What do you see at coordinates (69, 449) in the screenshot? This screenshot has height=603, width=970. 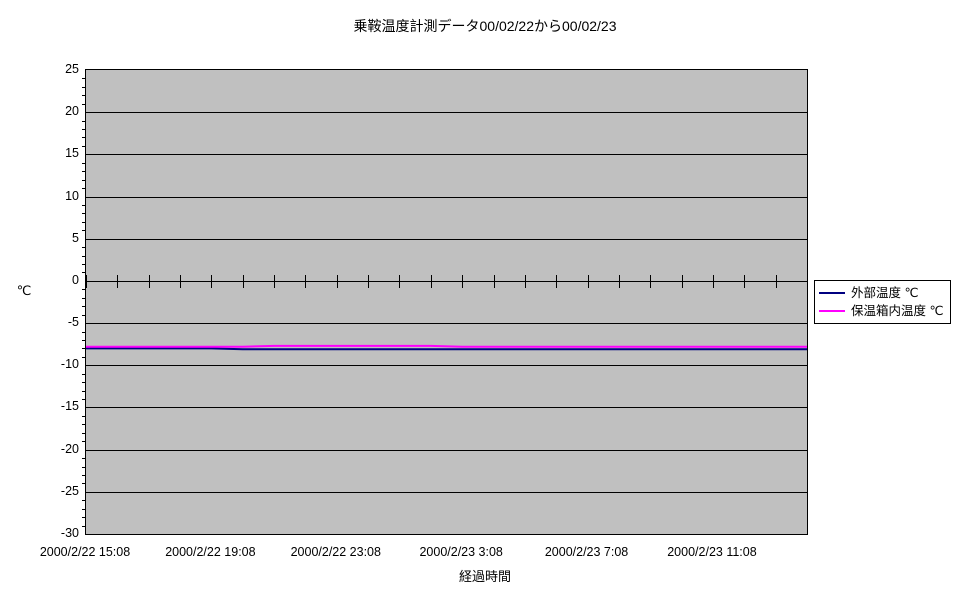 I see `y-axis-tick-label: -20` at bounding box center [69, 449].